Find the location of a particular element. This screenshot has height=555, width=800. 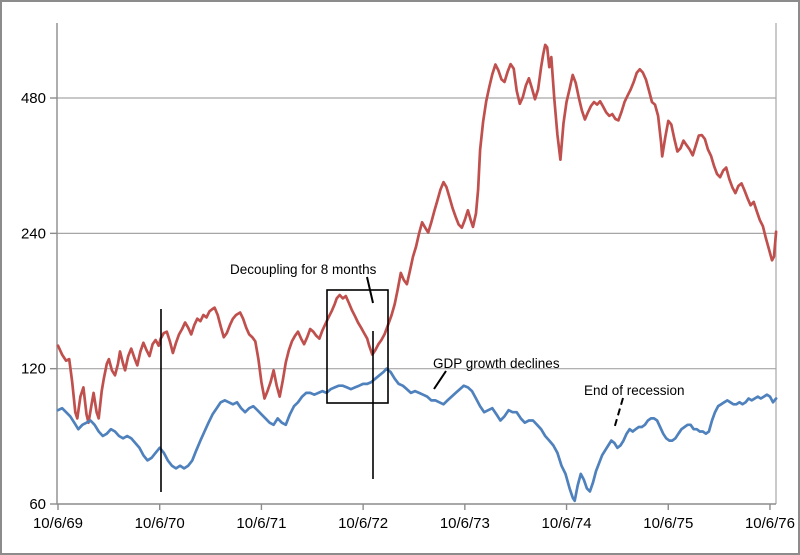

x-tick-label: 10/6/73 is located at coordinates (465, 523).